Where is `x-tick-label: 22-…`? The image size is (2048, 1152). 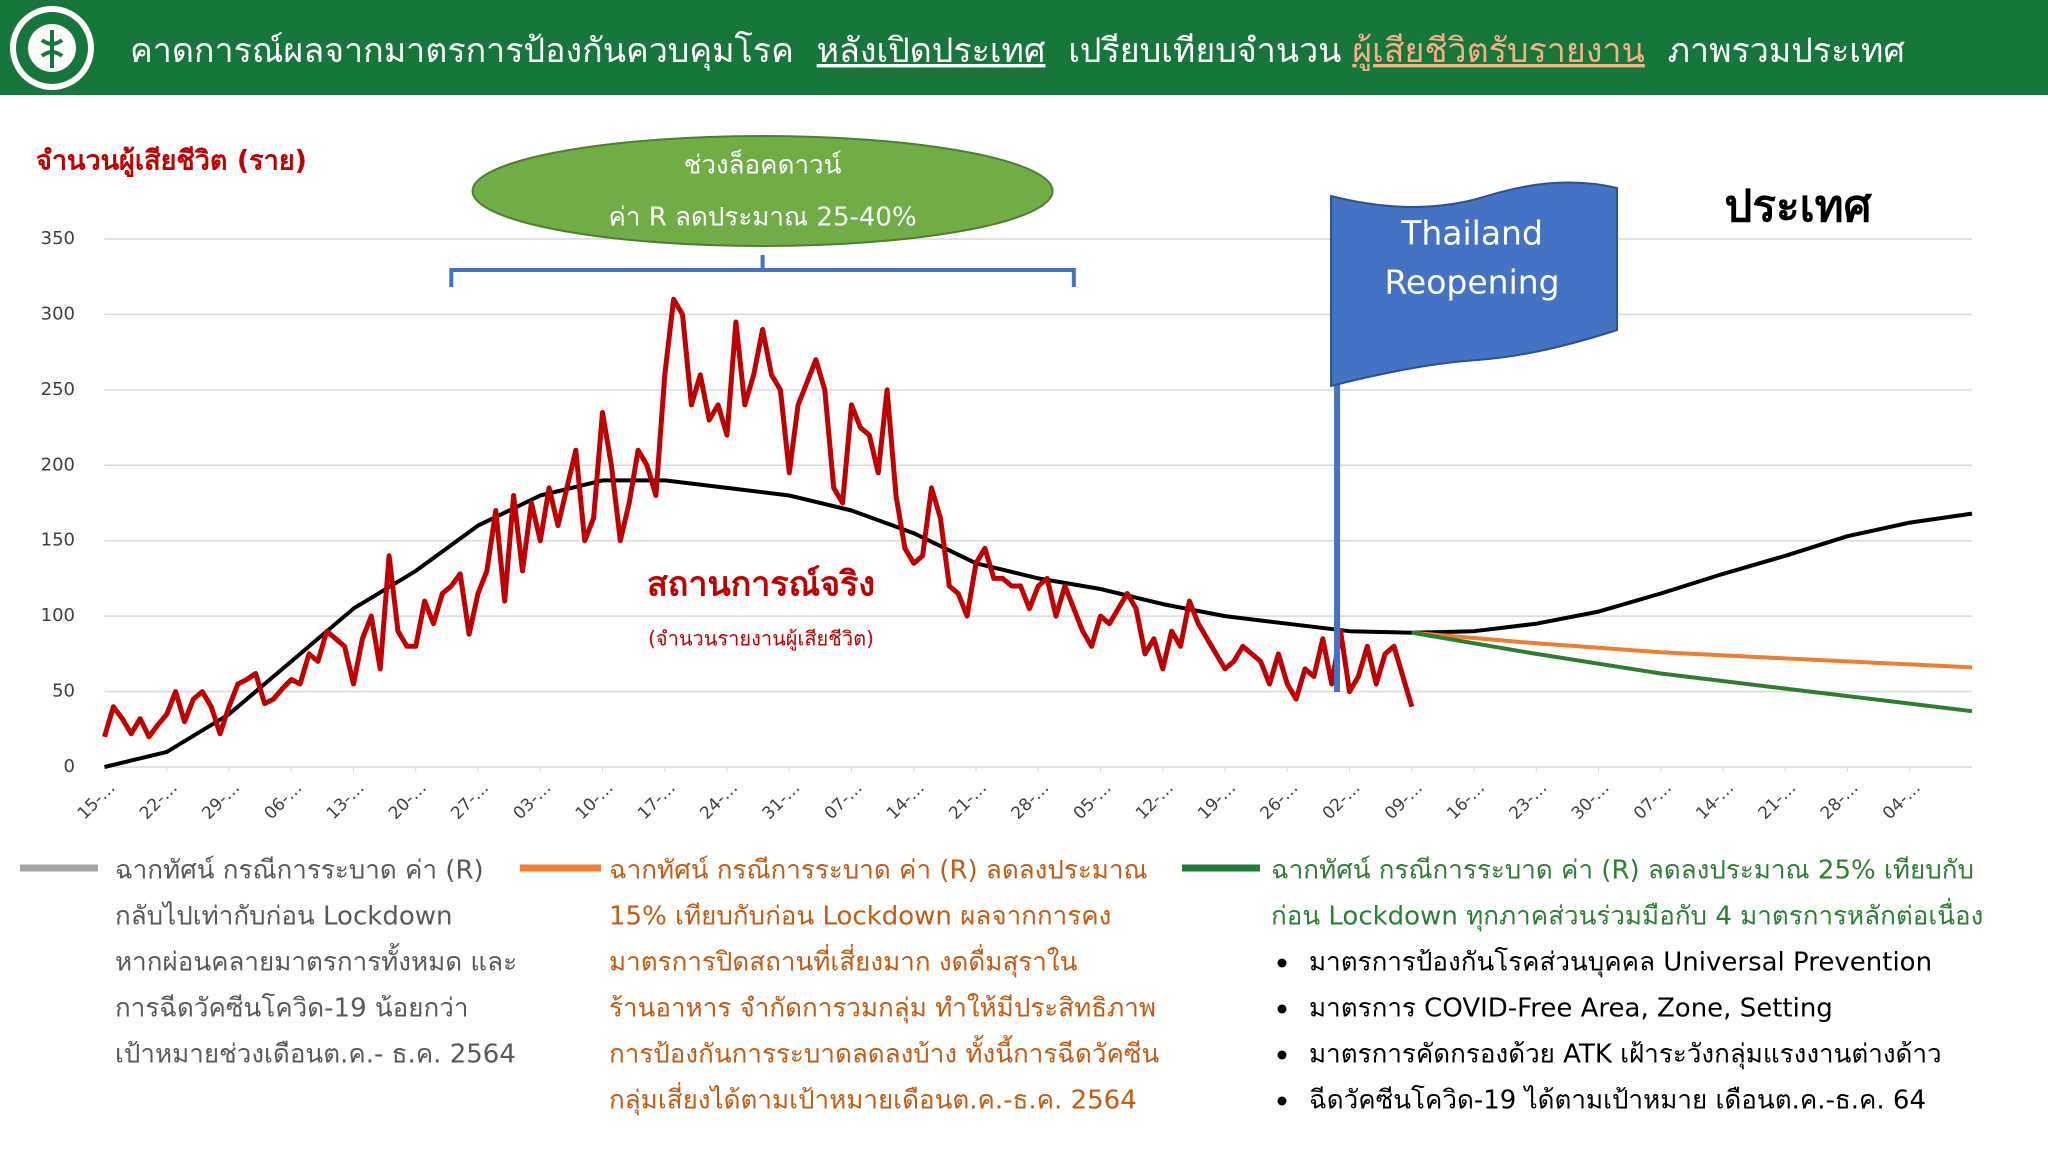 x-tick-label: 22-… is located at coordinates (159, 801).